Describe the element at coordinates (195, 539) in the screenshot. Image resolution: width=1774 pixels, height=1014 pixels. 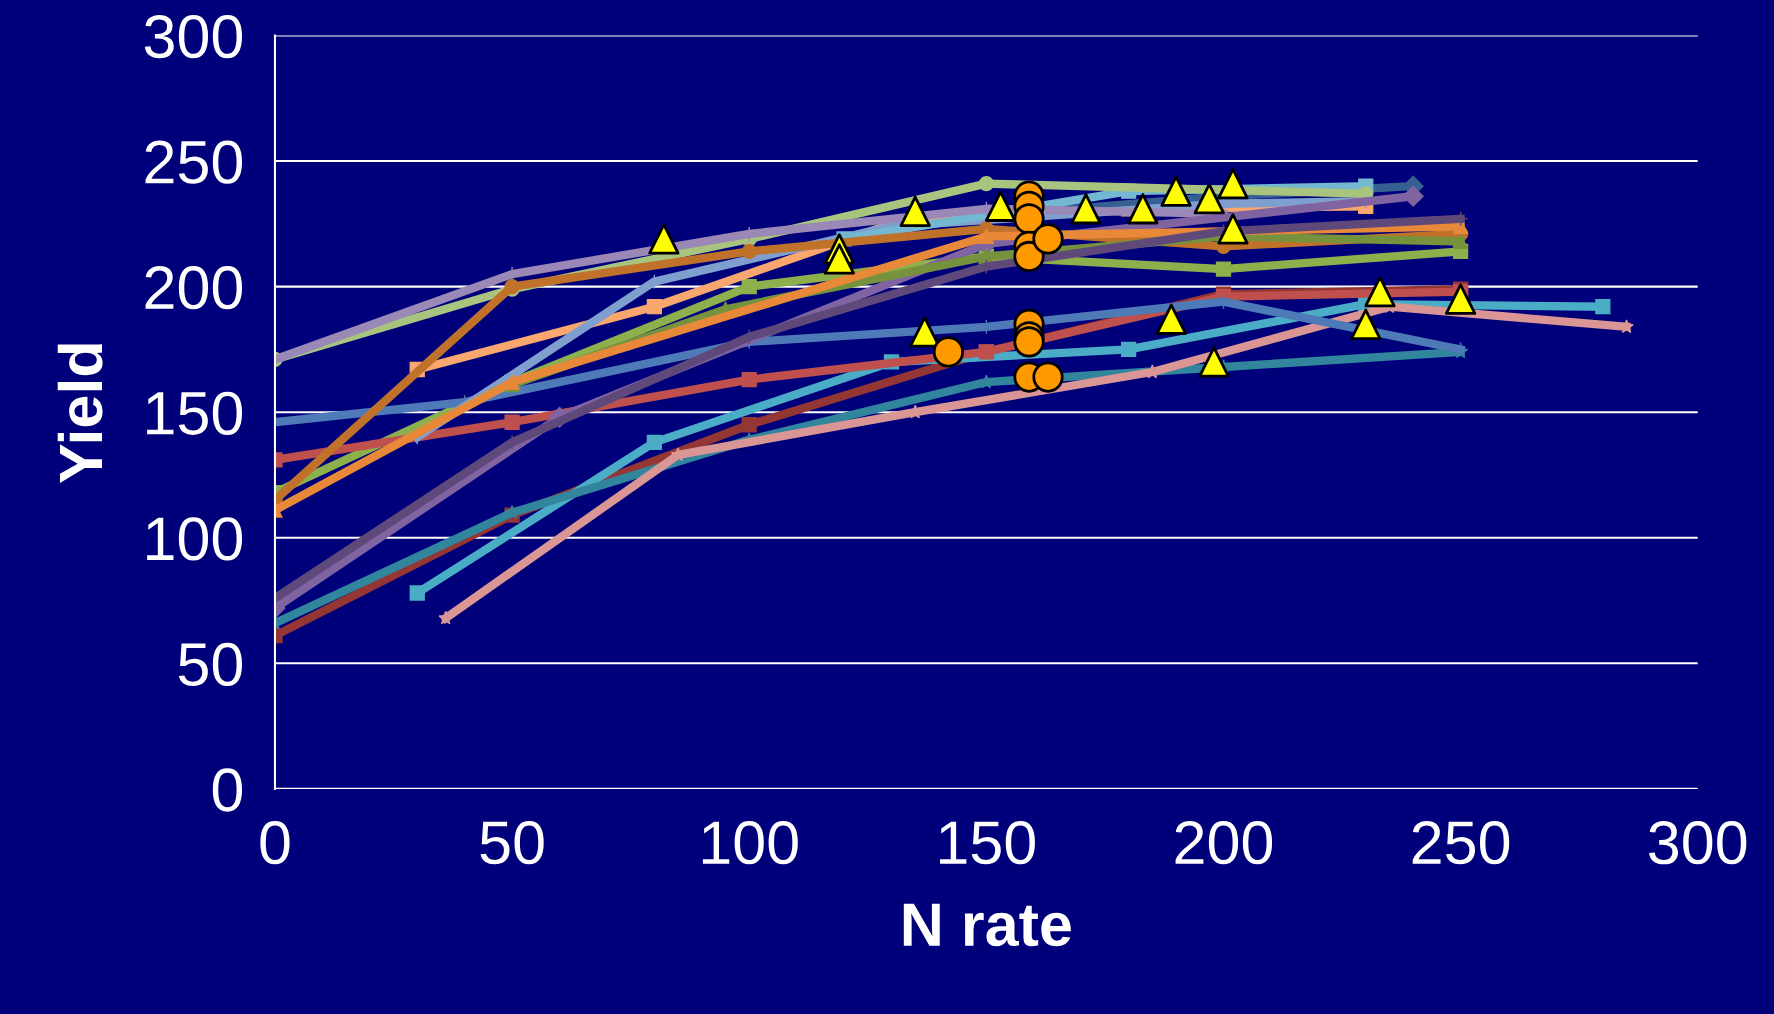
I see `y-tick-label: 100` at that location.